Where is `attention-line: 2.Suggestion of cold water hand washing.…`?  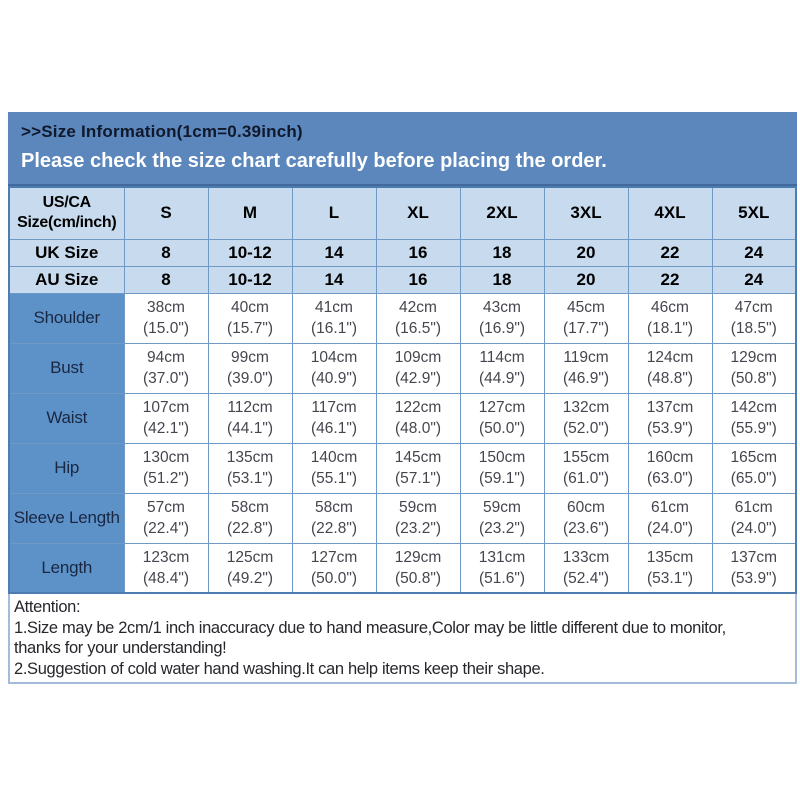
attention-line: 2.Suggestion of cold water hand washing.… is located at coordinates (279, 668).